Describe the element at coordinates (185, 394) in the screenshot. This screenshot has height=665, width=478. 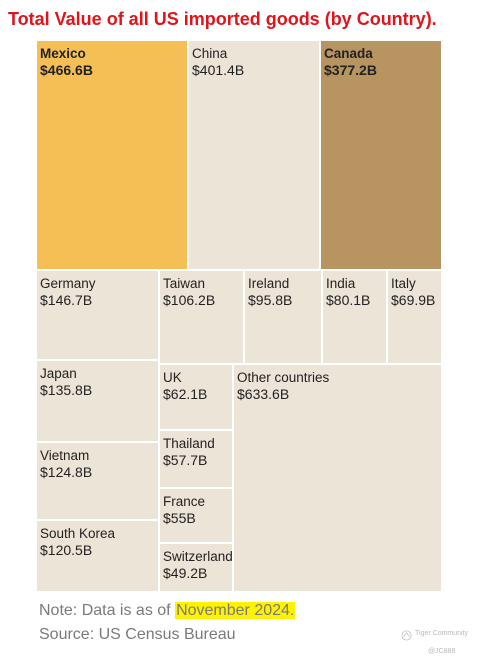
I see `cell-uk-value: $62.1B` at that location.